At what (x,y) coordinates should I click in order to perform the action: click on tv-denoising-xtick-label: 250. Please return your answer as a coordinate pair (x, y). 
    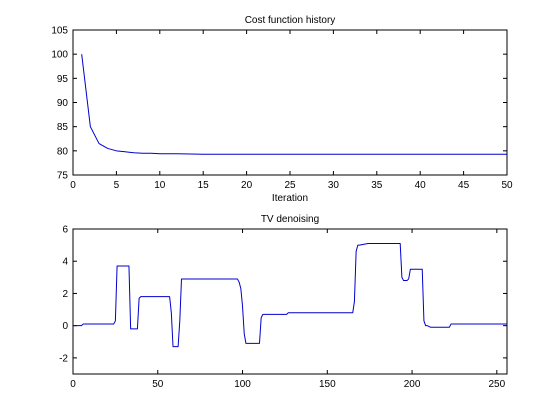
    Looking at the image, I should click on (496, 384).